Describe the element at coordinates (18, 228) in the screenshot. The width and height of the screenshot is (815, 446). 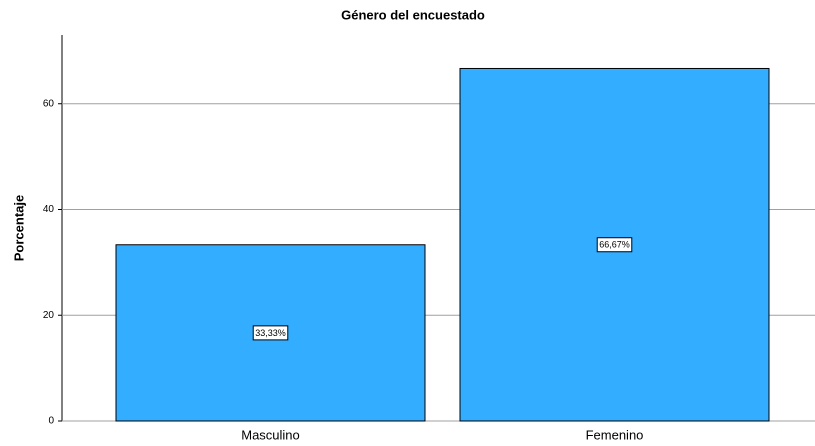
I see `y-axis-title: Porcentaje` at that location.